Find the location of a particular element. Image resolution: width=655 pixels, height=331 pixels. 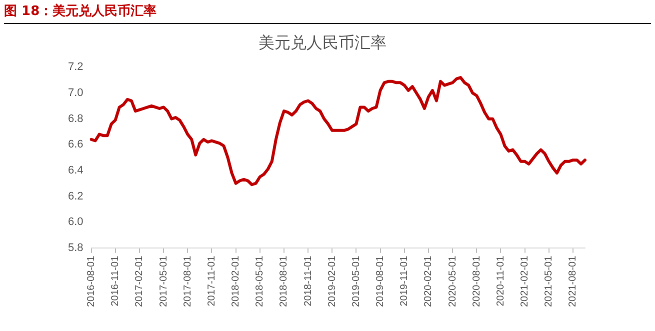

x-tick-label: 2020-05-01 is located at coordinates (452, 281).